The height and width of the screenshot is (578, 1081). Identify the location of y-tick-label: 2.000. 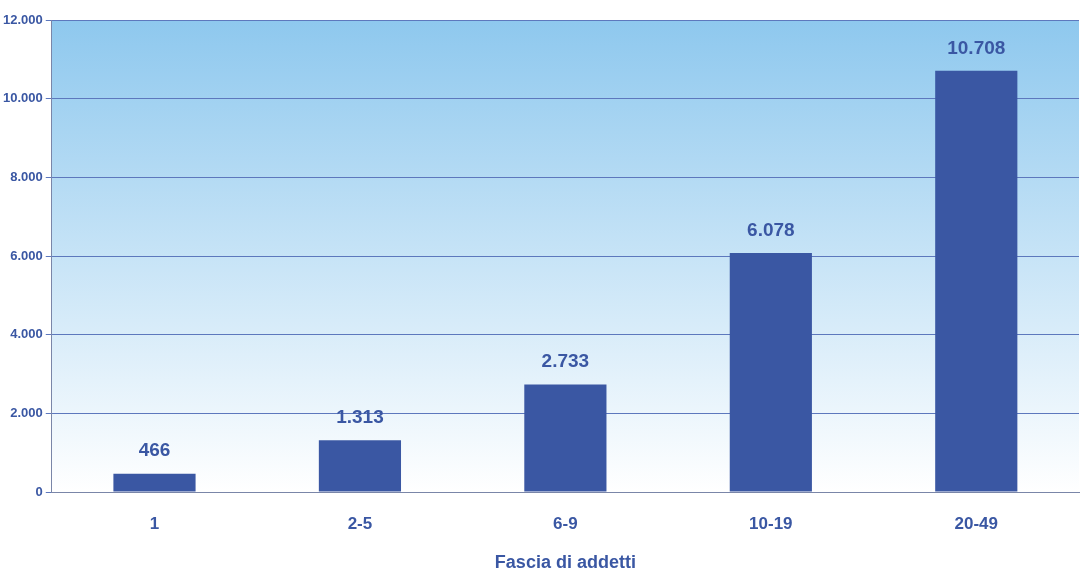
(26, 412).